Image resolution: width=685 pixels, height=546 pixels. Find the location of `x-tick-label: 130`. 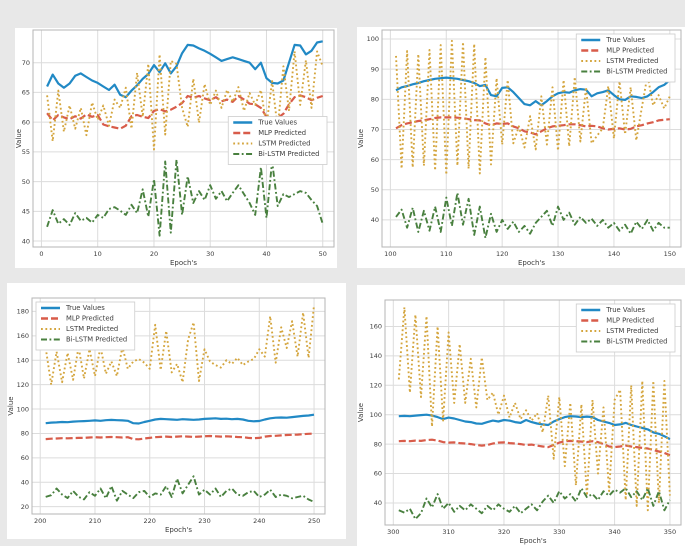

x-tick-label: 130 is located at coordinates (558, 254).